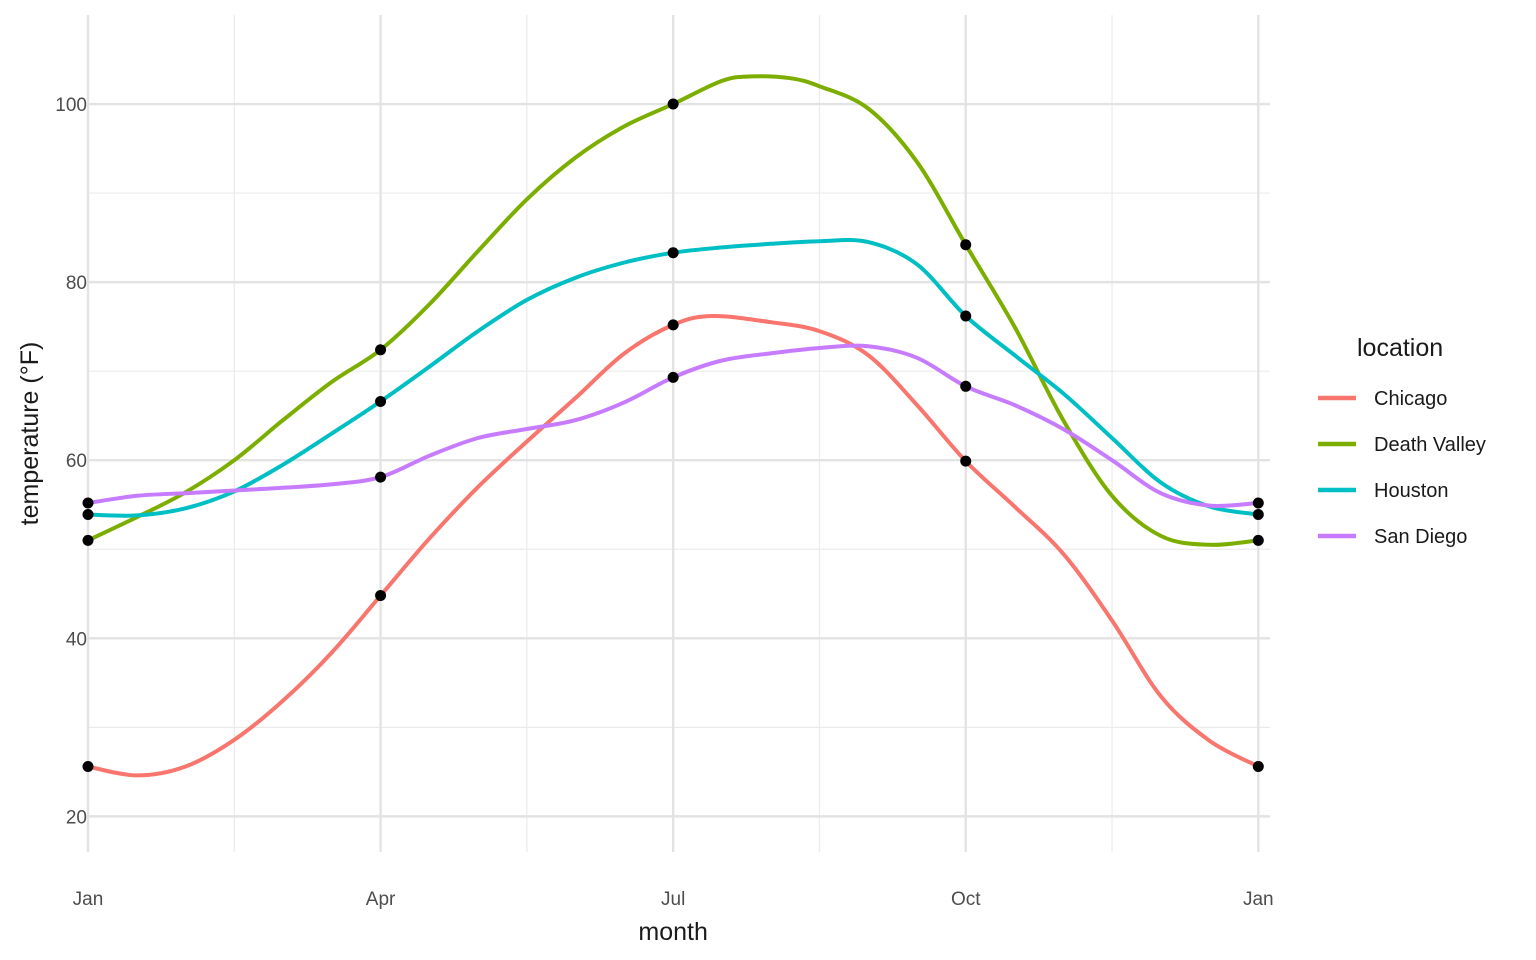 The image size is (1536, 960). What do you see at coordinates (966, 899) in the screenshot?
I see `x-tick-label: Oct` at bounding box center [966, 899].